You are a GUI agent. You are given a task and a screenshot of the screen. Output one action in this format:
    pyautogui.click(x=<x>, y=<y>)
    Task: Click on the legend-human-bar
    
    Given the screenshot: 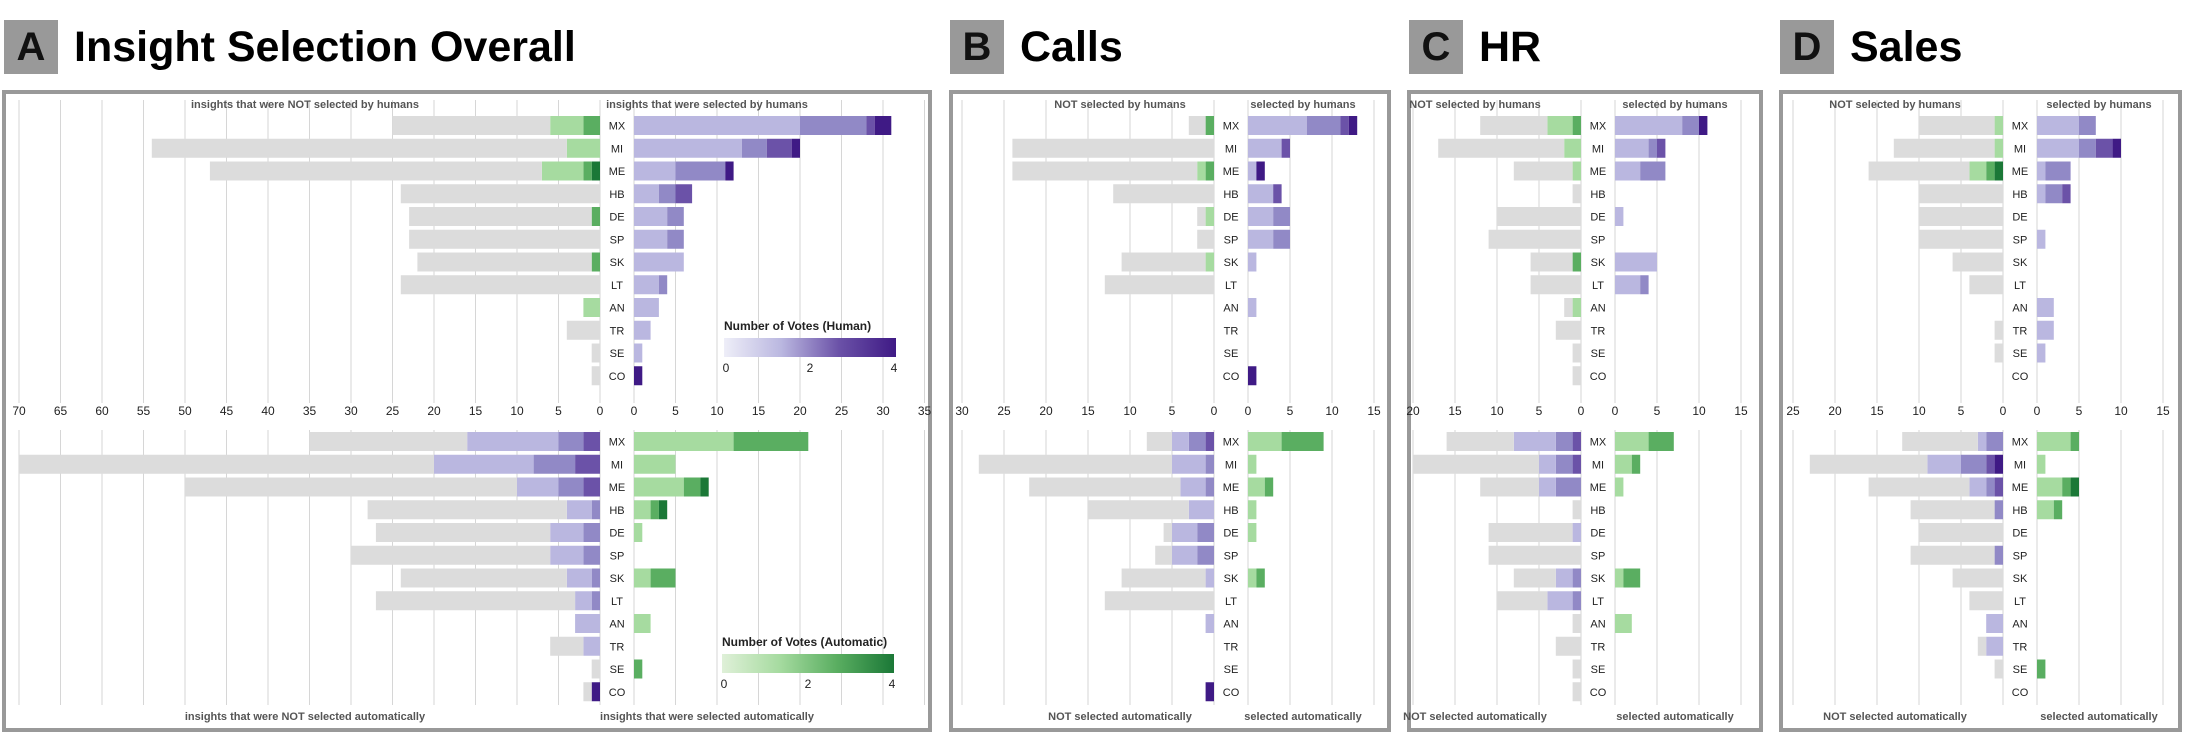 What is the action you would take?
    pyautogui.click(x=810, y=347)
    